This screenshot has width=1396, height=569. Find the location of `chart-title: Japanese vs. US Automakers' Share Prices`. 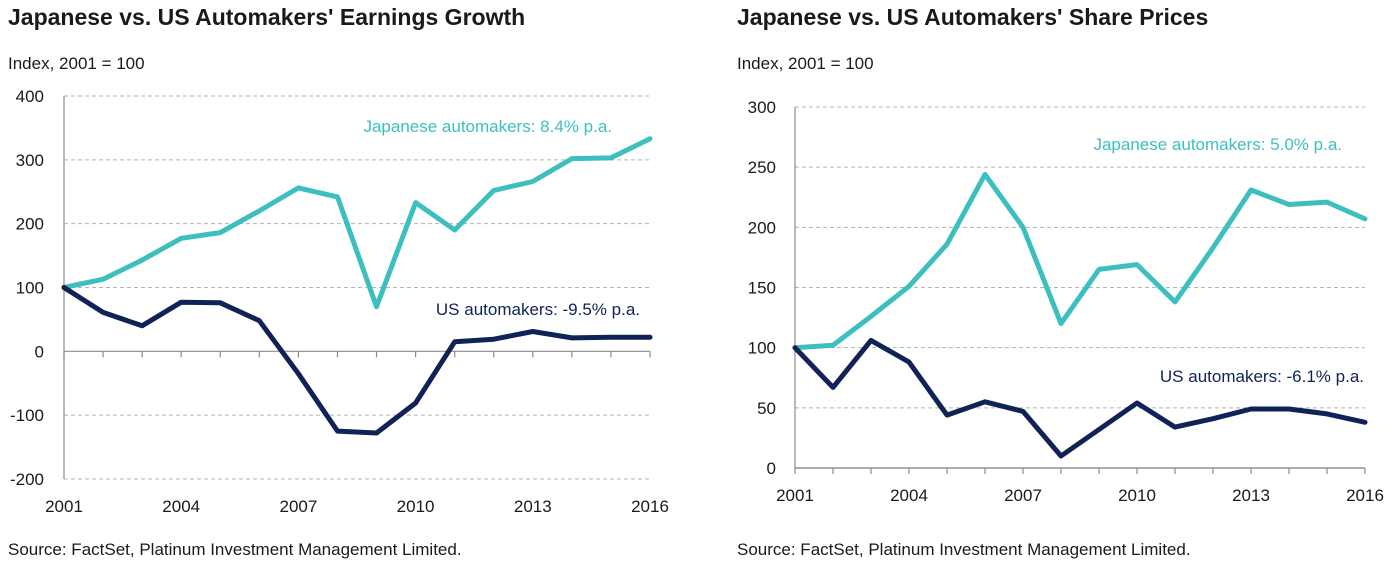

chart-title: Japanese vs. US Automakers' Share Prices is located at coordinates (973, 17).